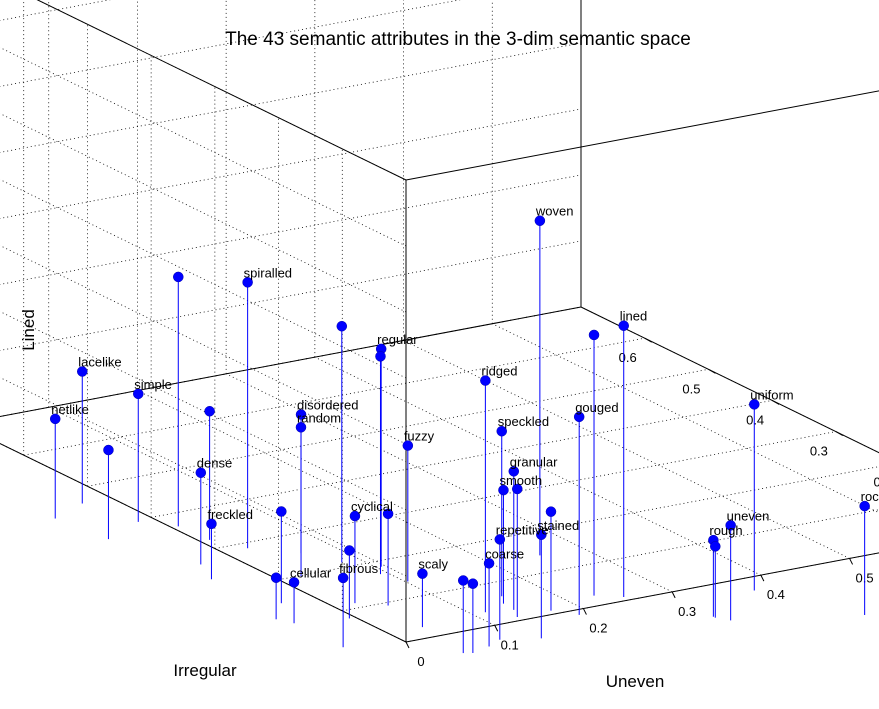 This screenshot has width=879, height=709. Describe the element at coordinates (420, 661) in the screenshot. I see `x-tick-label: 0` at that location.